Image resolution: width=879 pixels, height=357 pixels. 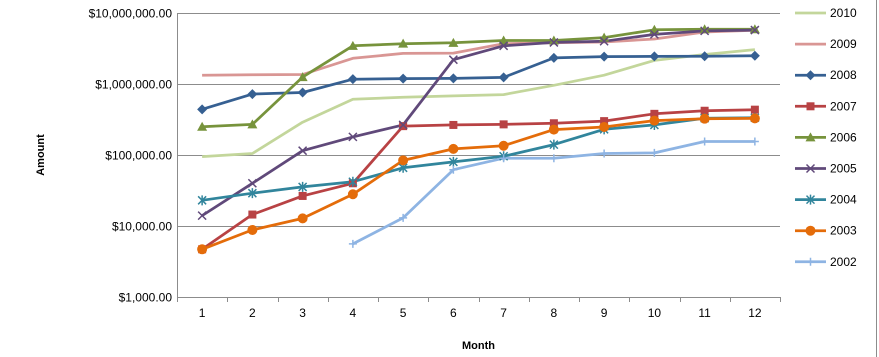 I want to click on legend-marker-2003, so click(x=810, y=230).